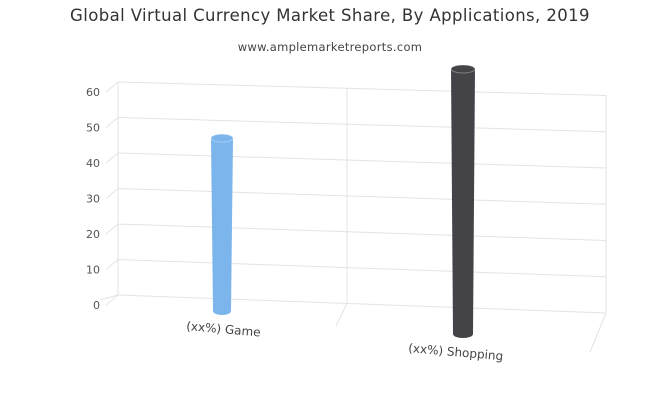 The width and height of the screenshot is (660, 400). What do you see at coordinates (223, 329) in the screenshot?
I see `x-category-label: (xx%) Game` at bounding box center [223, 329].